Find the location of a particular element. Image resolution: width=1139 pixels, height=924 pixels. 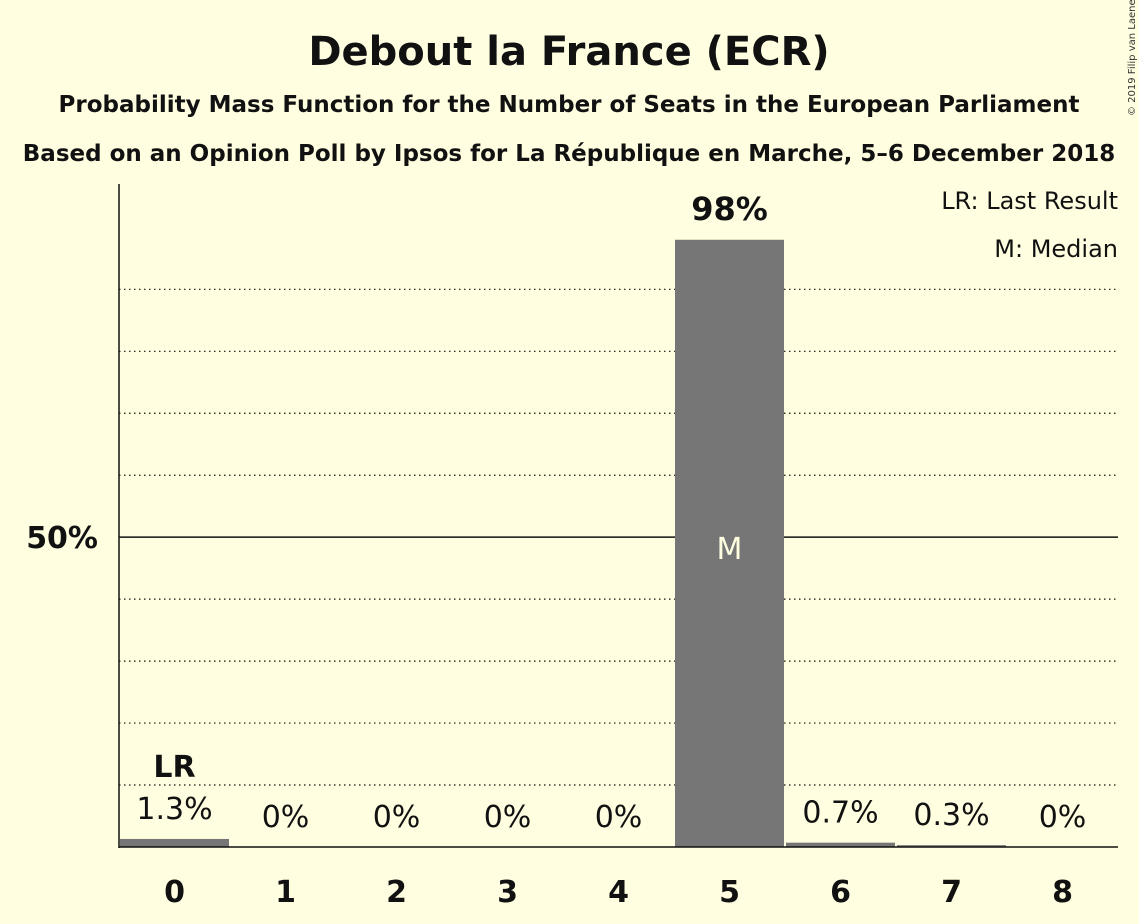

data-label: 98% is located at coordinates (729, 209).